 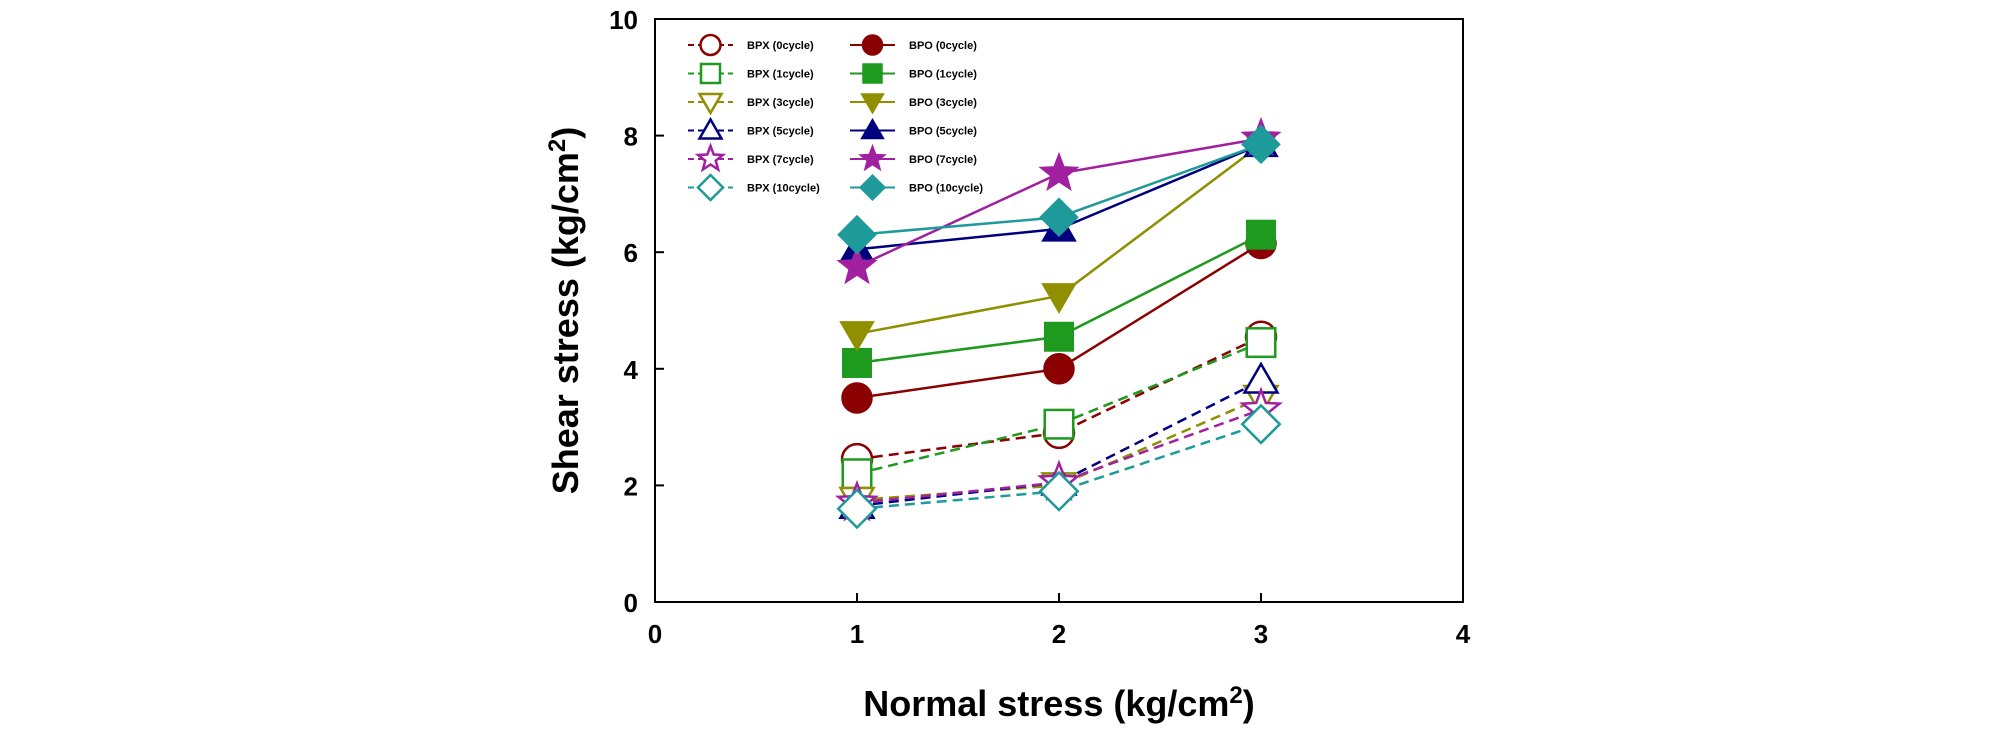 I want to click on legend-item-bpx-5cycle: BPX (5cycle), so click(x=751, y=128).